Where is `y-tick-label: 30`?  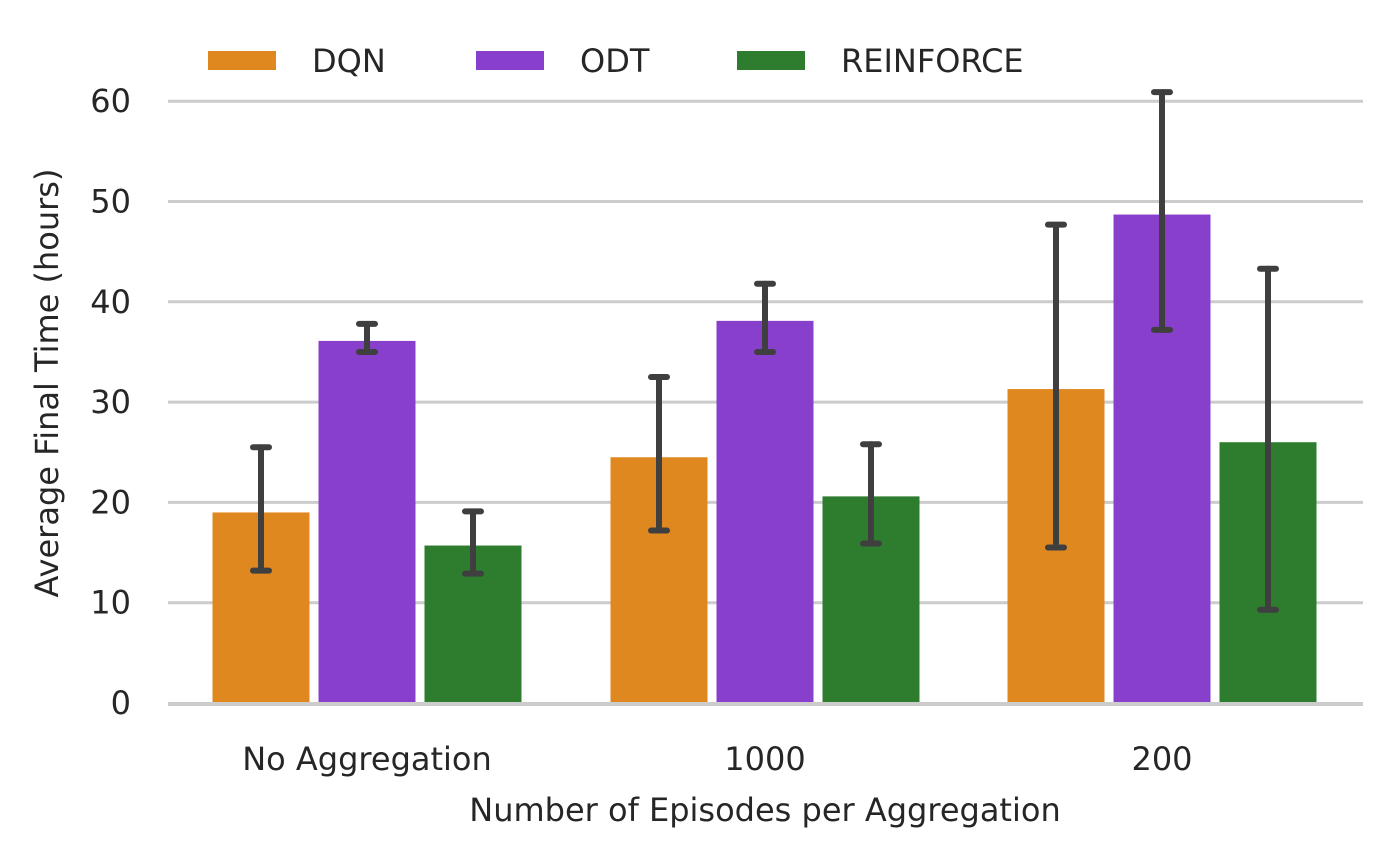 y-tick-label: 30 is located at coordinates (110, 402).